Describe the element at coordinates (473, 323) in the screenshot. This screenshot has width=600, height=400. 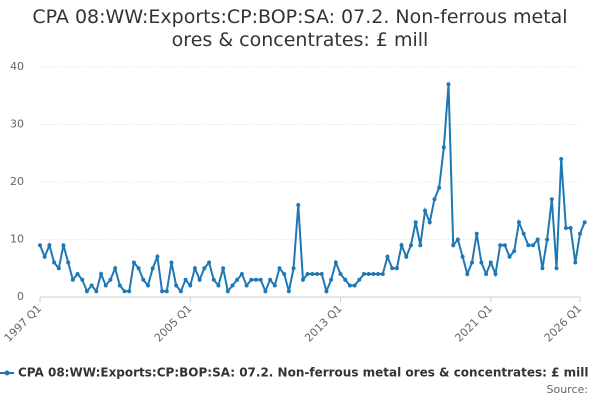
I see `x-tick-label: 2021 Q1` at that location.